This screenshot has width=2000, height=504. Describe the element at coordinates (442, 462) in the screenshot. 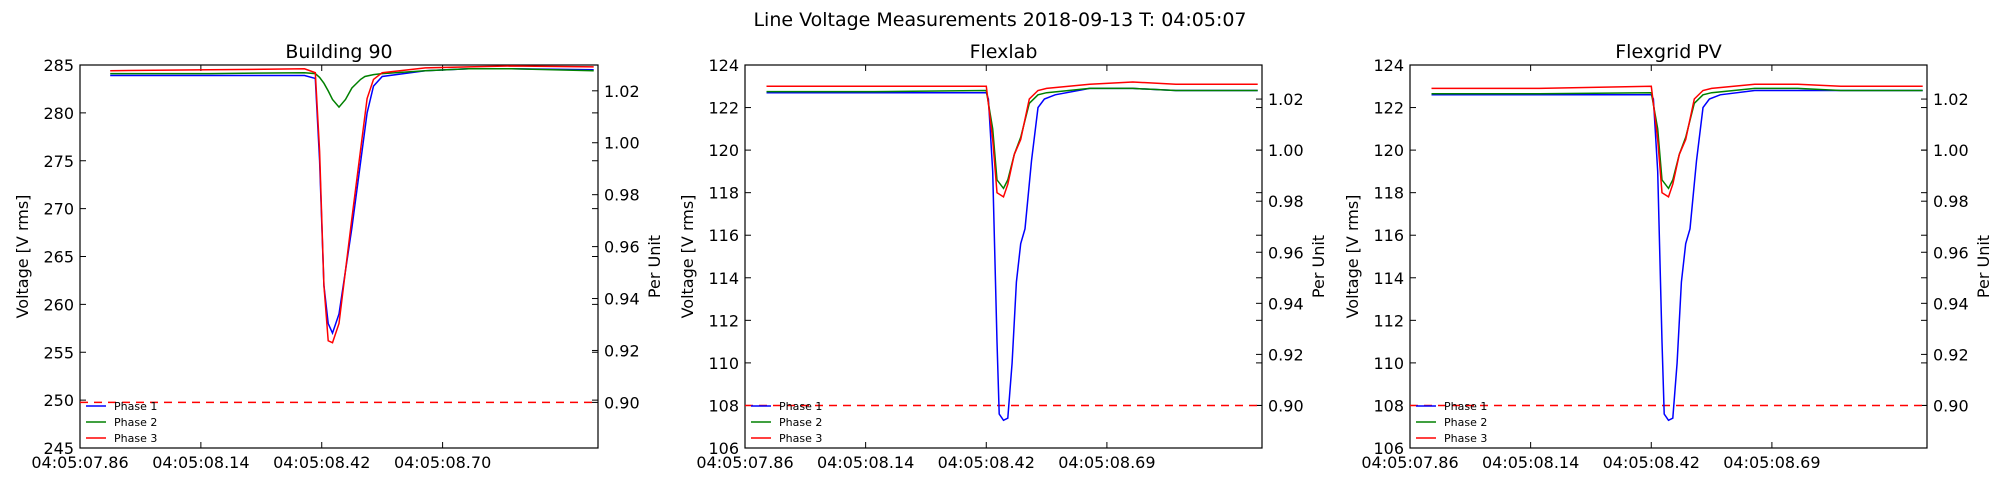

I see `x-tick-label: 04:05:08.70` at that location.